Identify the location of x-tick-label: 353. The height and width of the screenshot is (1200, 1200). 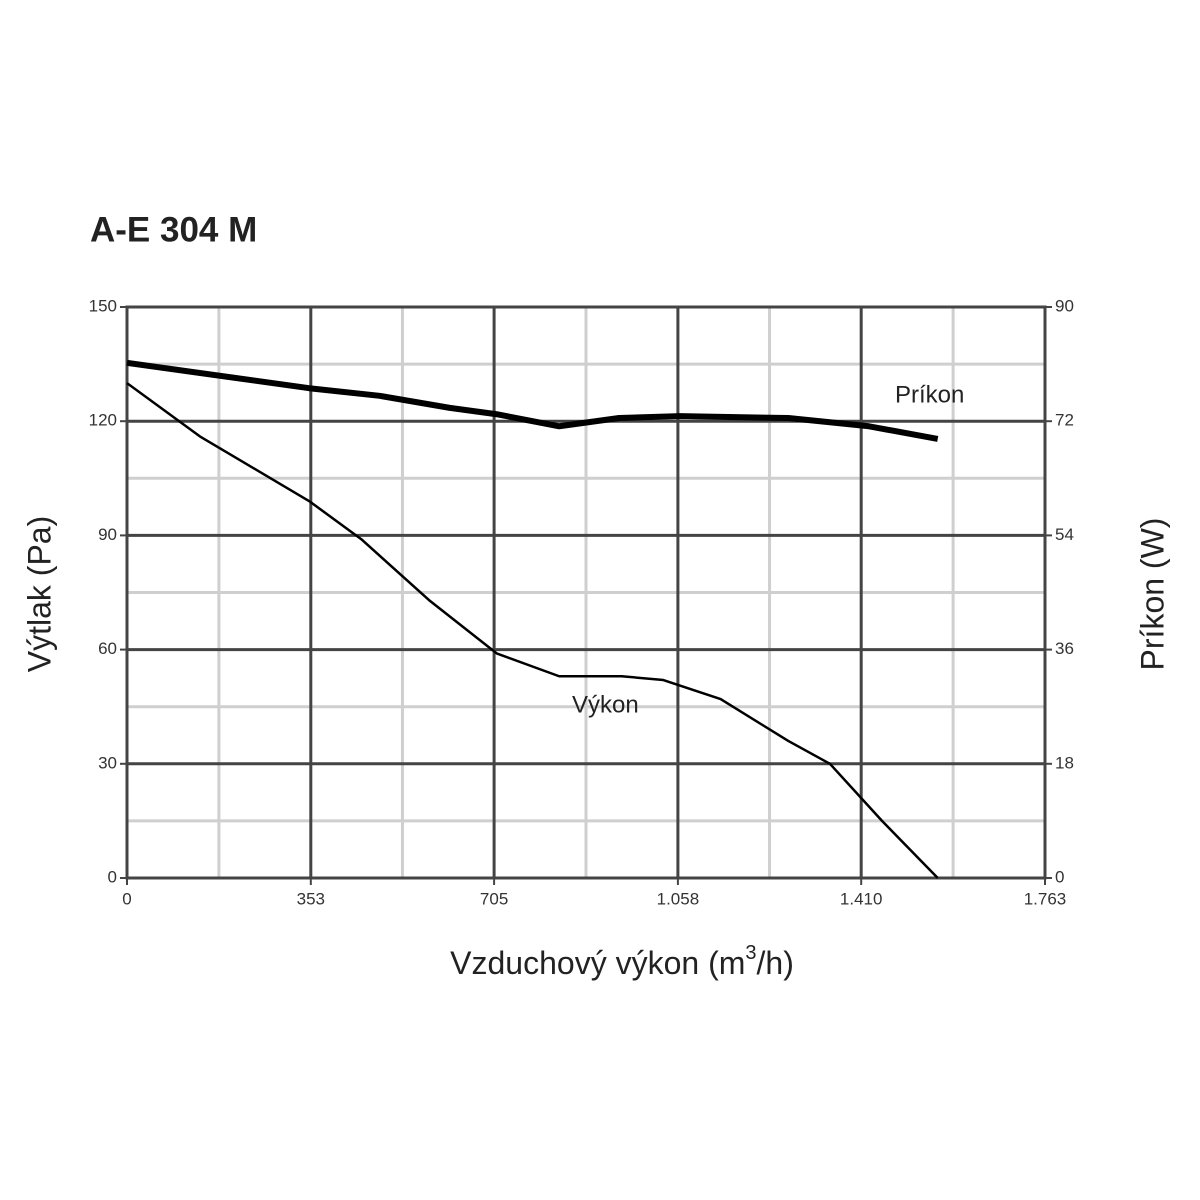
(311, 898).